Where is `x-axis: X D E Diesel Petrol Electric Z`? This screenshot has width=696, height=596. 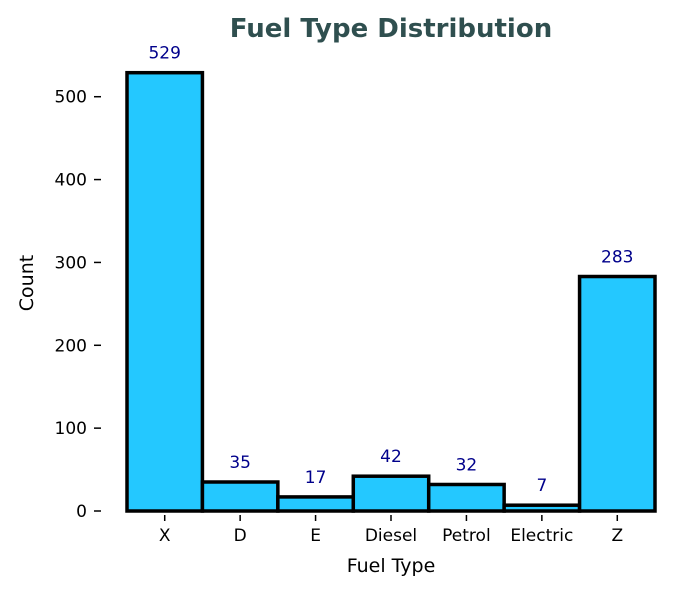
x-axis: X D E Diesel Petrol Electric Z is located at coordinates (391, 530).